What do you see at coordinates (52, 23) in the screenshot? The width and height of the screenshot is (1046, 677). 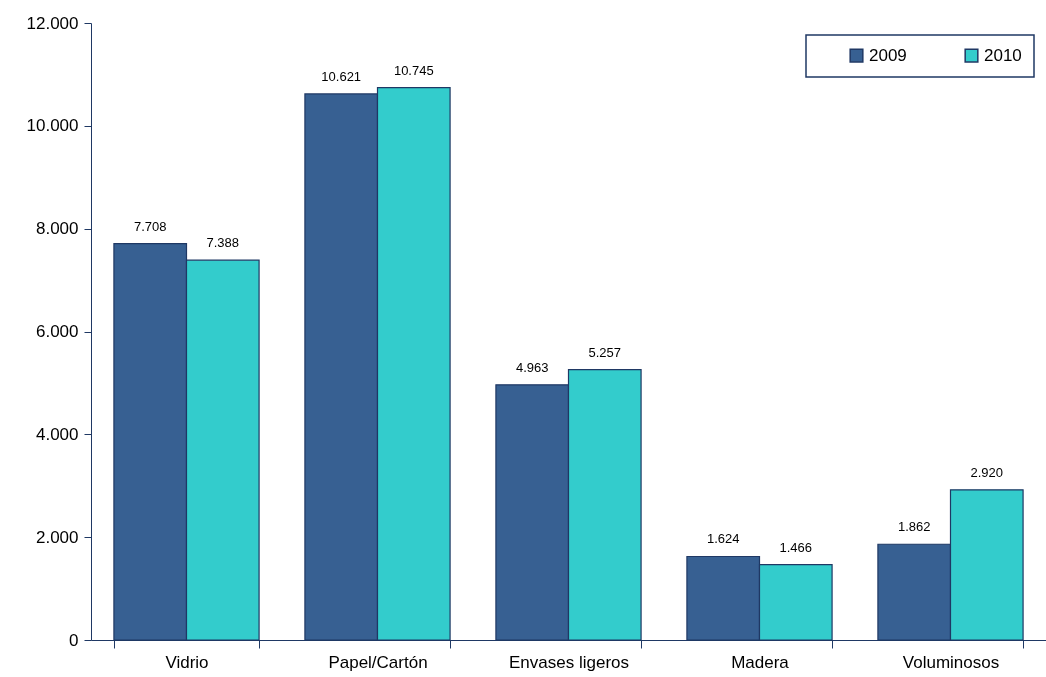 I see `y-tick-label: 12.000` at bounding box center [52, 23].